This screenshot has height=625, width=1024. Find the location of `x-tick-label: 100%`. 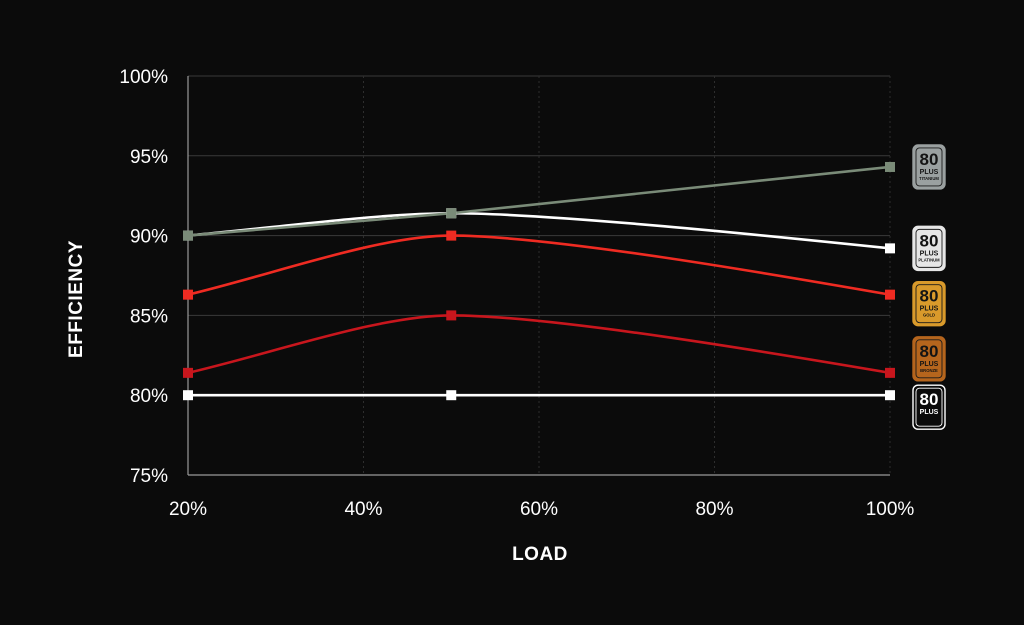

x-tick-label: 100% is located at coordinates (890, 509).